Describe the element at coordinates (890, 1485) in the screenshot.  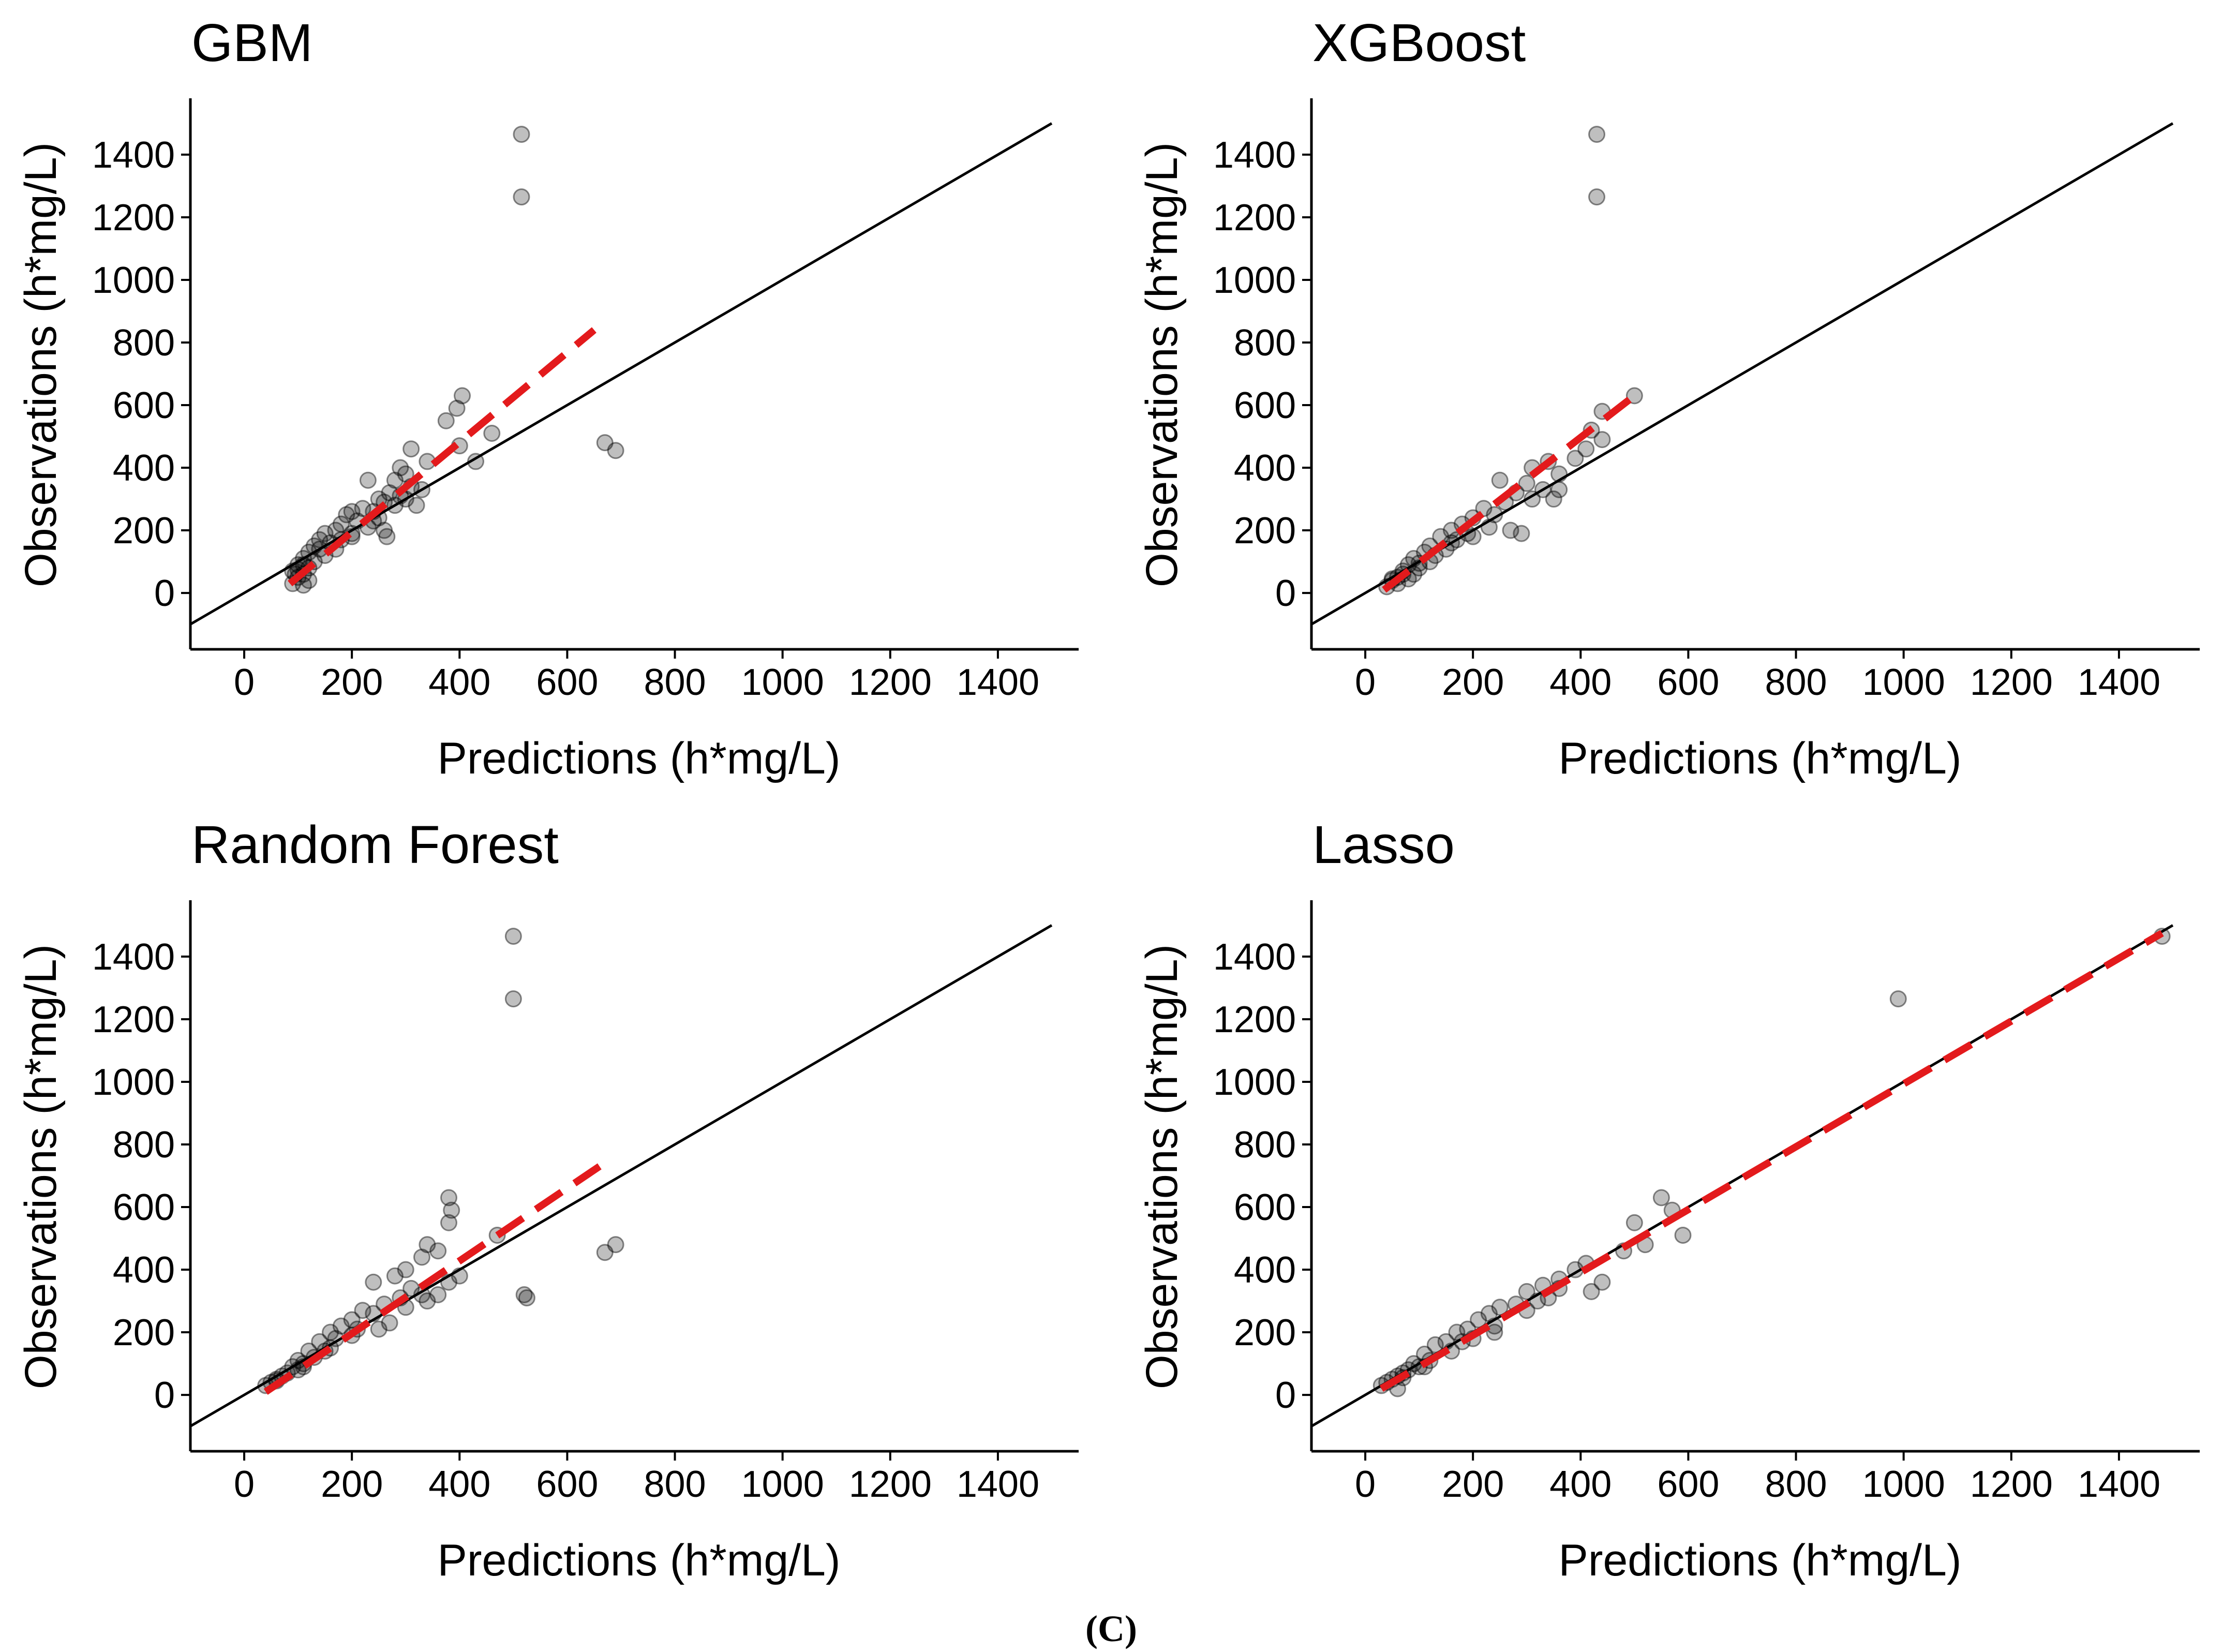
I see `x-tick-label: 1200` at that location.